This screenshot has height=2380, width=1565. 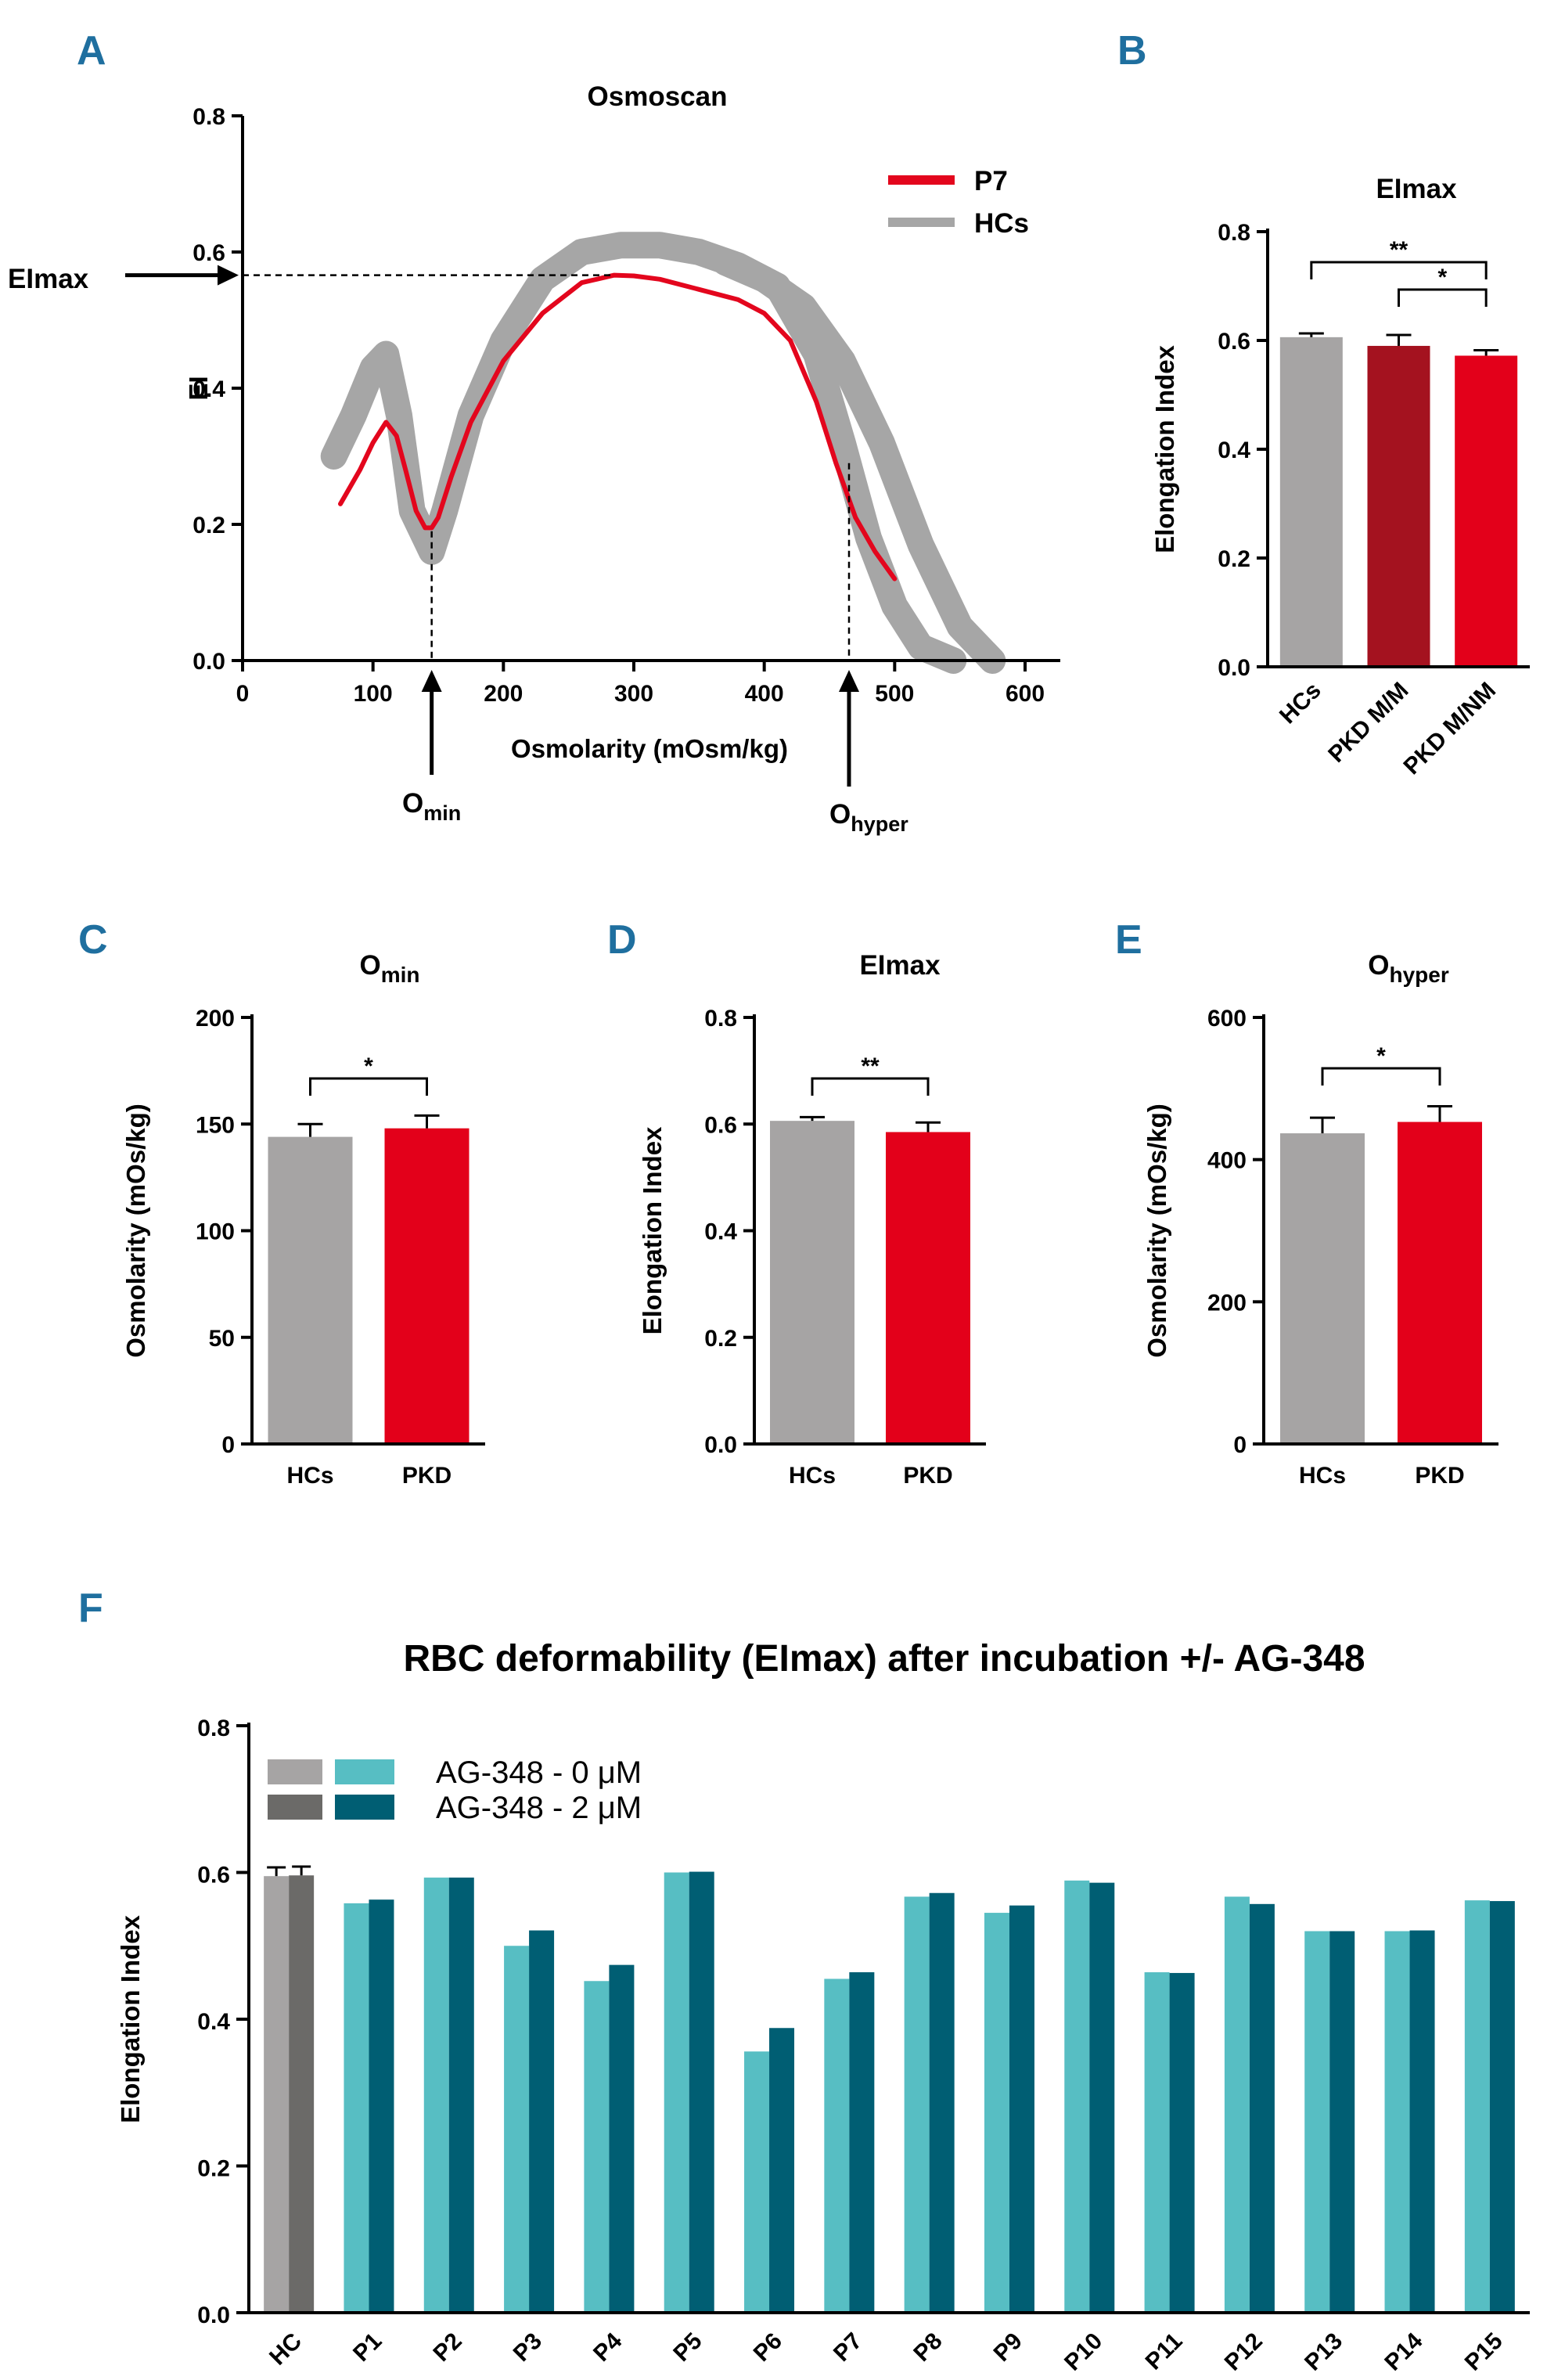 I want to click on panel-f-bar-p5-2um, so click(x=701, y=2092).